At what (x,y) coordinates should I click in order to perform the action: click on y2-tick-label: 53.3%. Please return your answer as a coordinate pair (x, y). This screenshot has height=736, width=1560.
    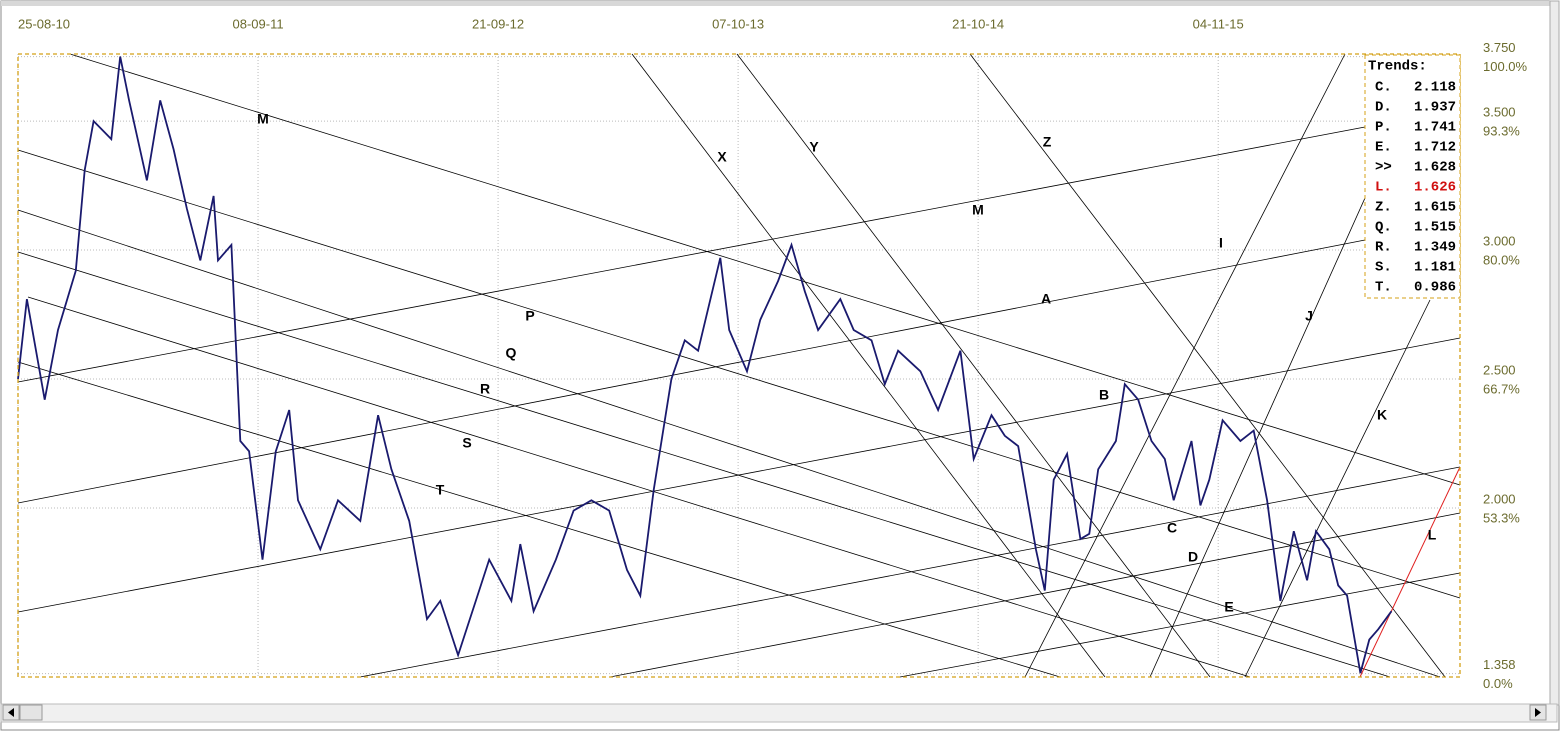
    Looking at the image, I should click on (1501, 517).